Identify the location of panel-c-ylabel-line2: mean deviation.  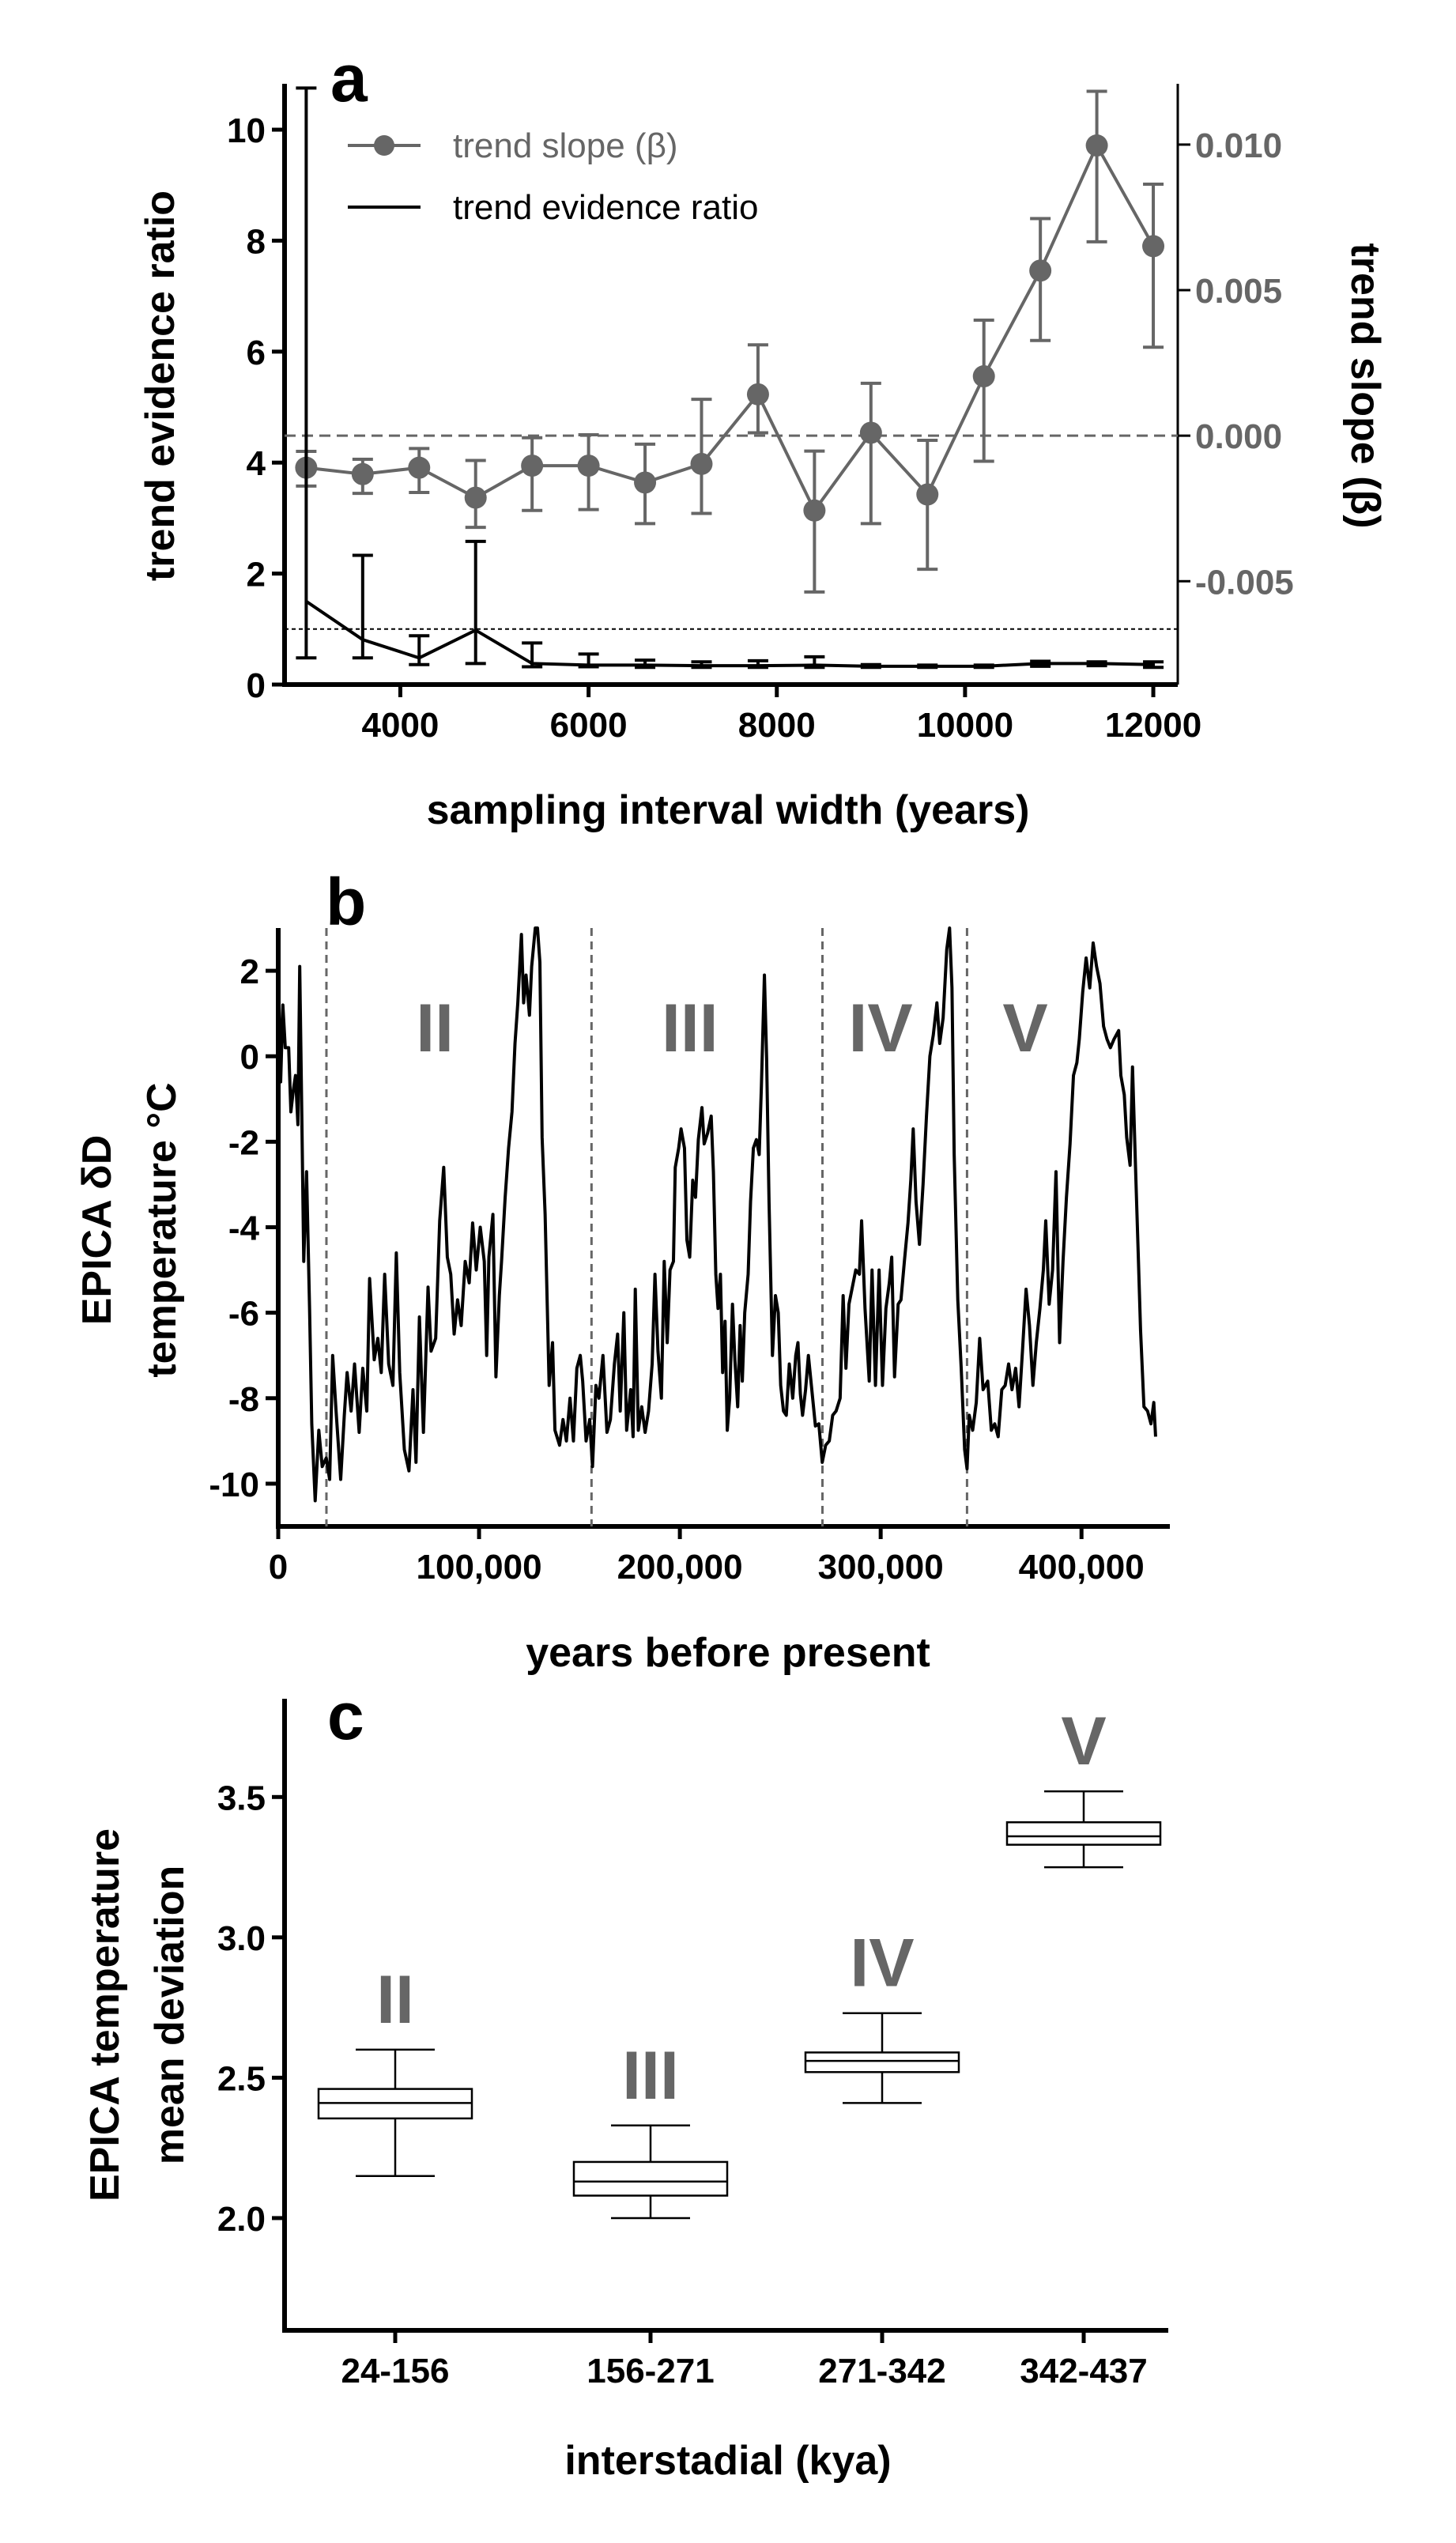
(170, 2015).